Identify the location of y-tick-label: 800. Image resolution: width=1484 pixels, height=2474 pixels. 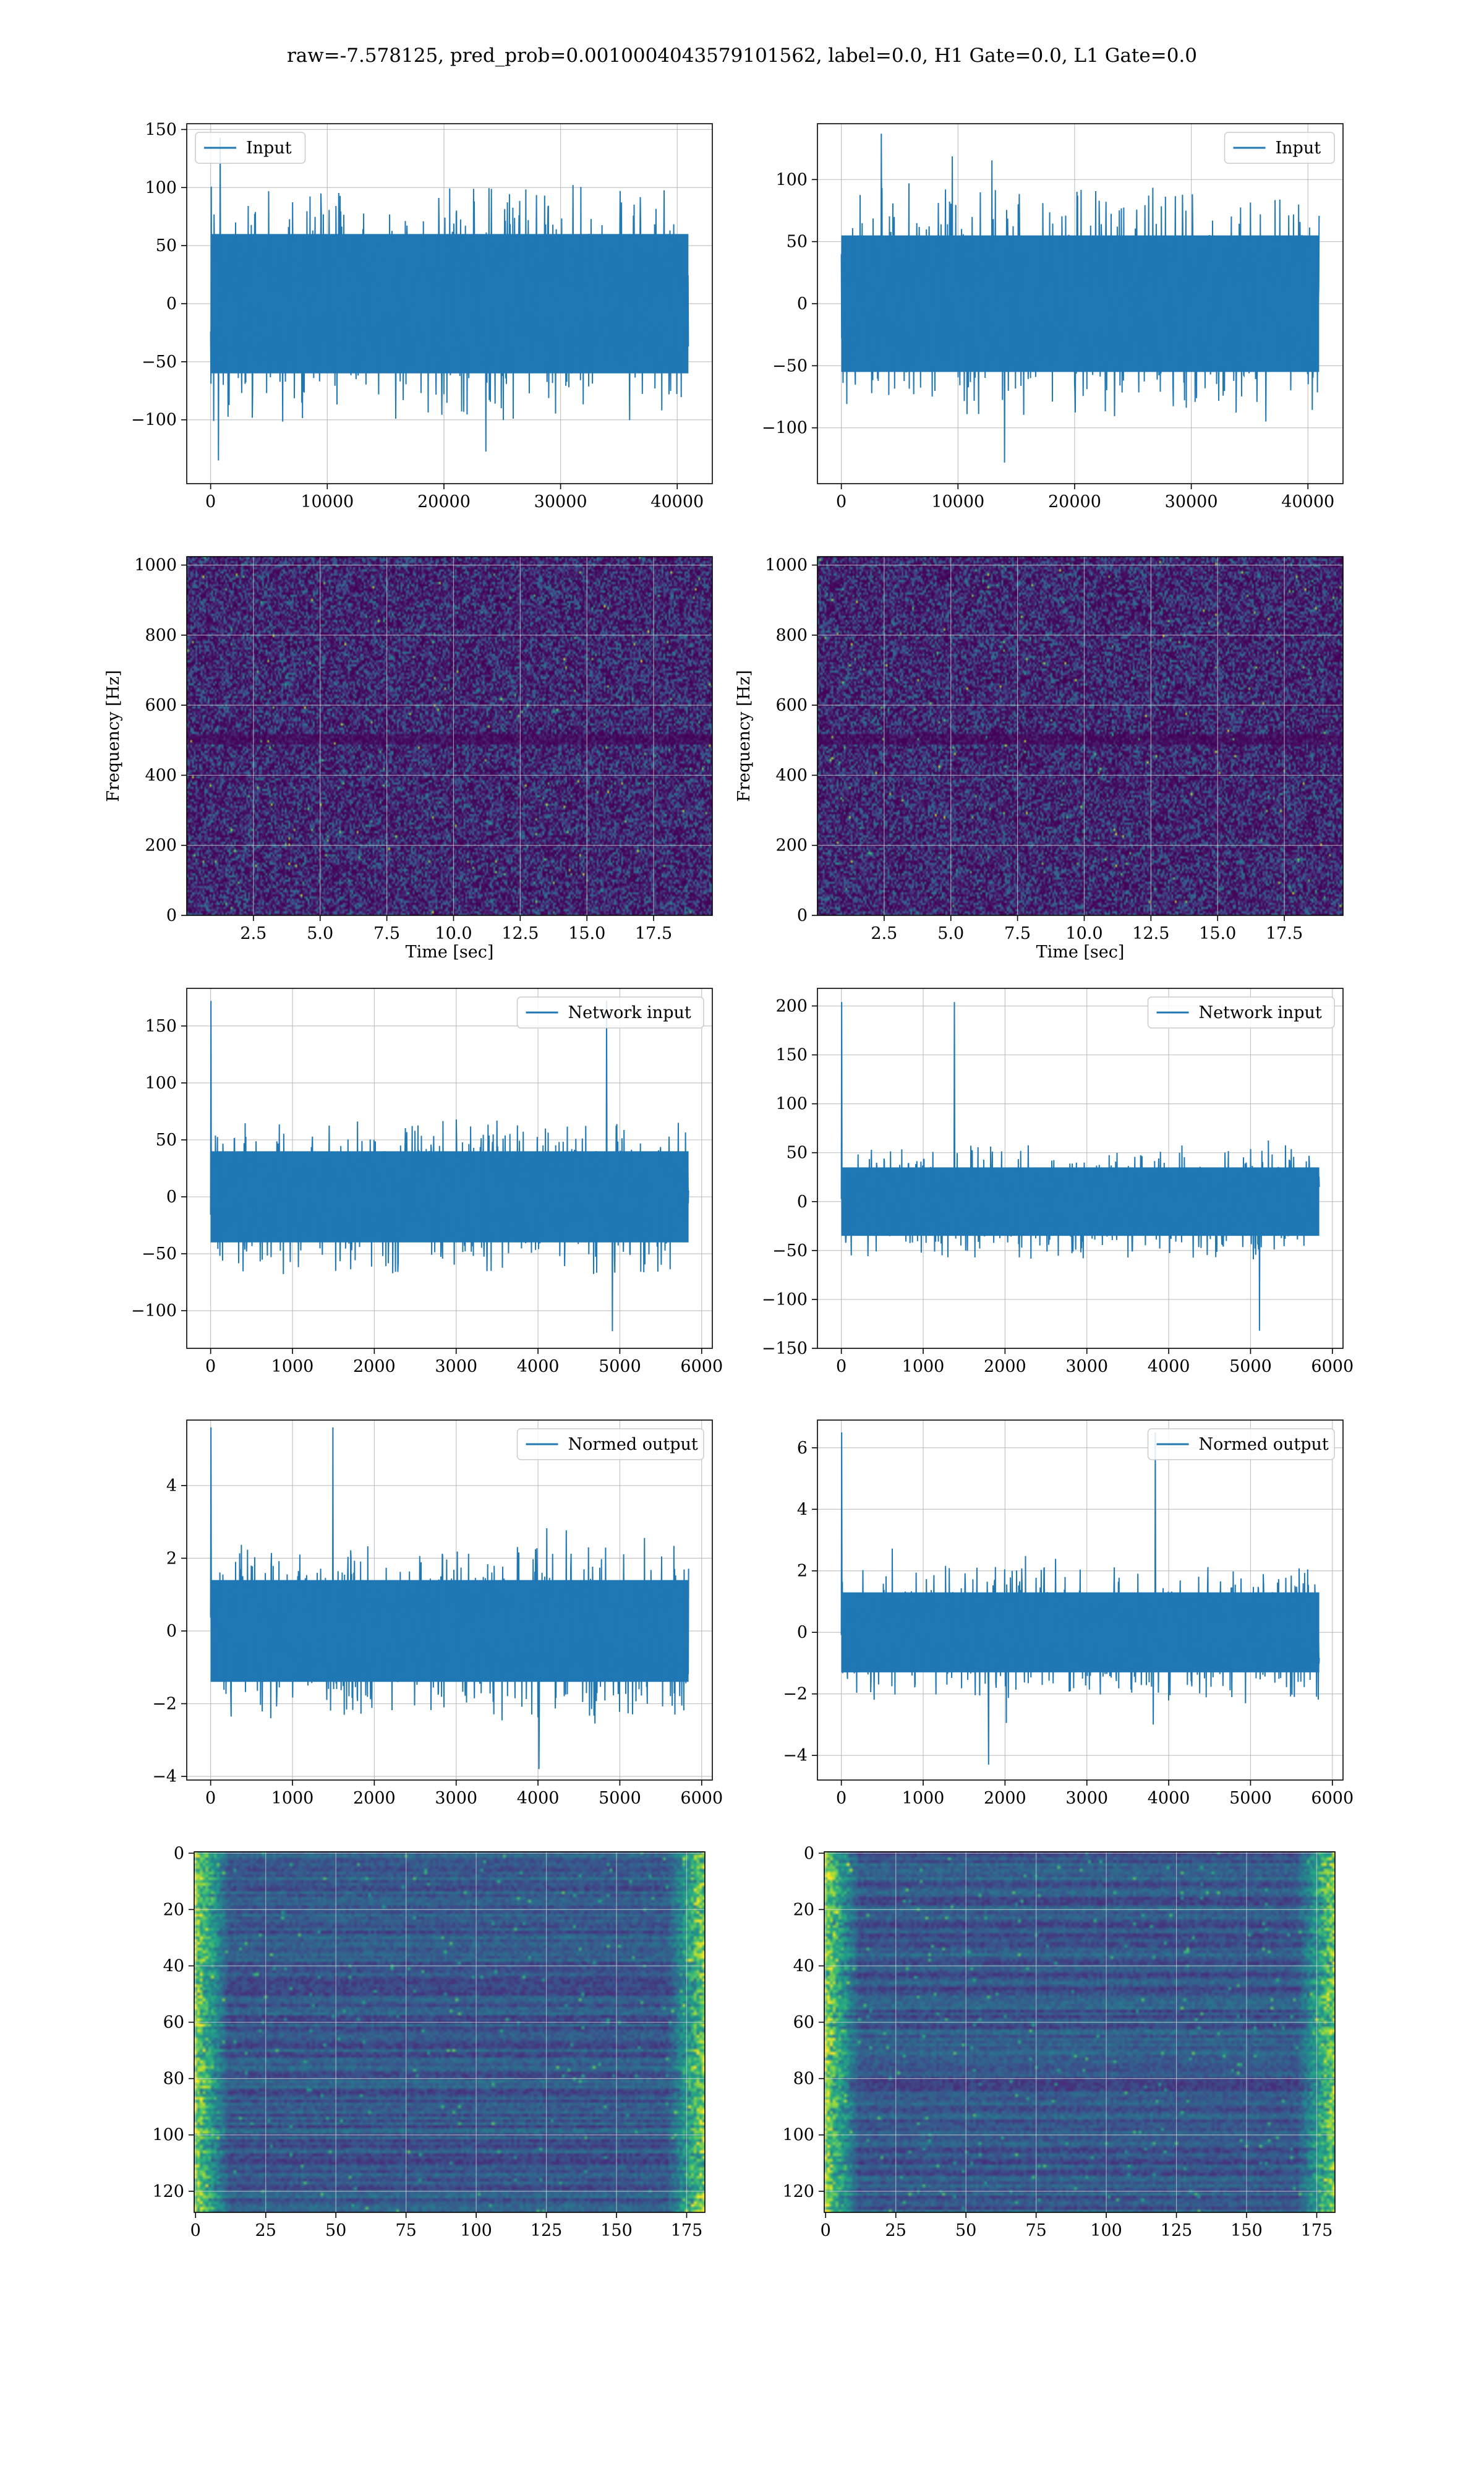
(791, 636).